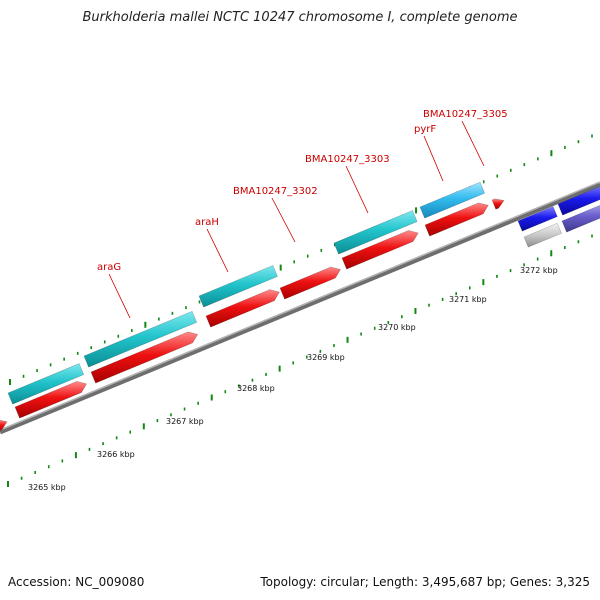 This screenshot has height=600, width=600. Describe the element at coordinates (468, 299) in the screenshot. I see `kbp-label: 3271 kbp` at that location.